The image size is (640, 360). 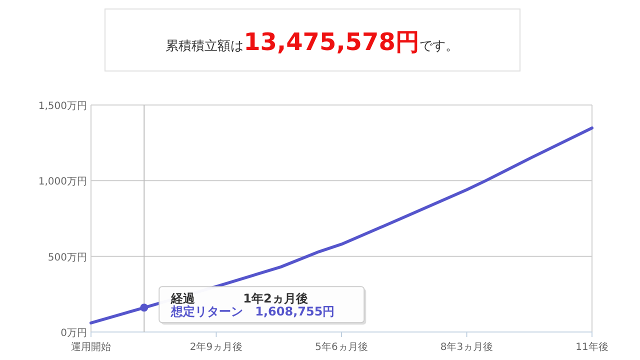 What do you see at coordinates (332, 42) in the screenshot?
I see `text: 13,475,578円` at bounding box center [332, 42].